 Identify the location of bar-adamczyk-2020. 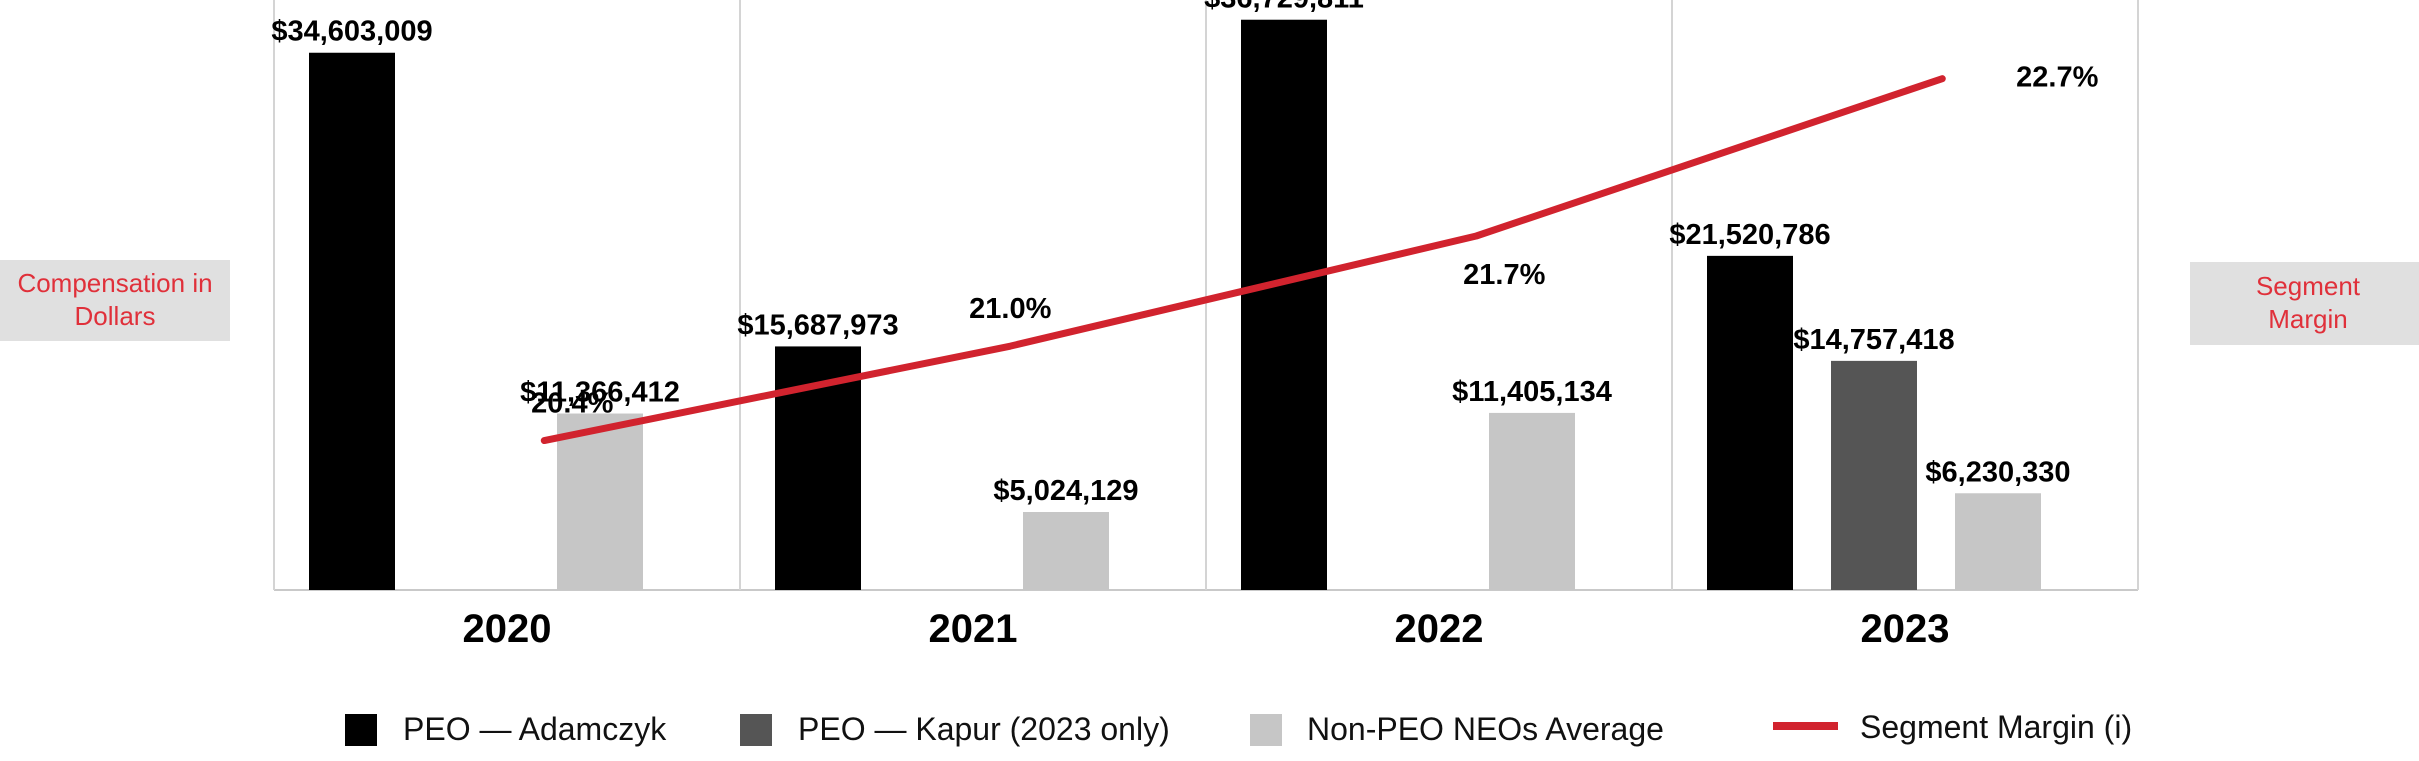
(352, 321).